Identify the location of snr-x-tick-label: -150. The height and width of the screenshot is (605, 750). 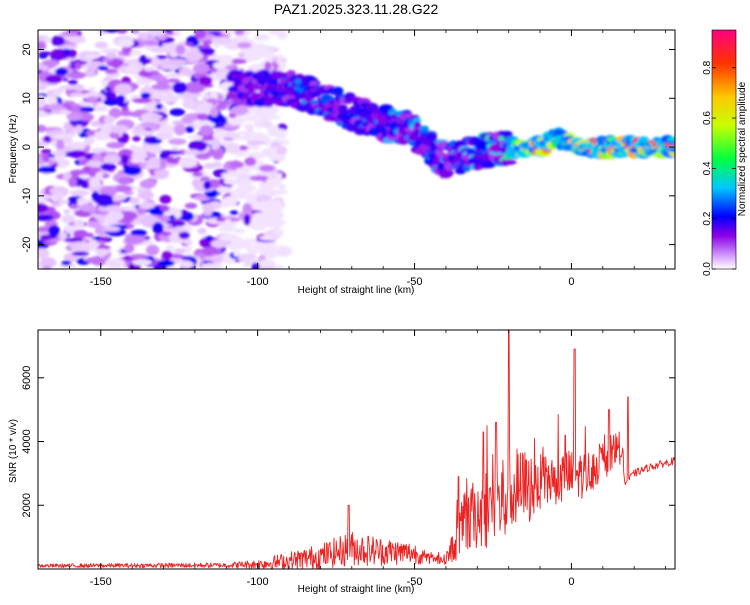
(101, 582).